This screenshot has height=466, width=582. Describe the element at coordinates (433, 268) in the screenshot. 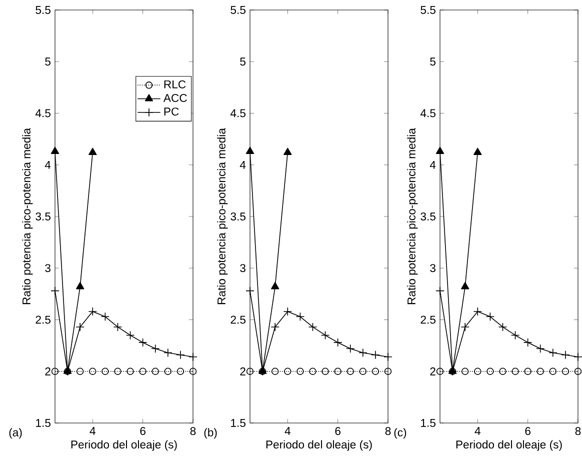

I see `y-tick-label: 3` at that location.